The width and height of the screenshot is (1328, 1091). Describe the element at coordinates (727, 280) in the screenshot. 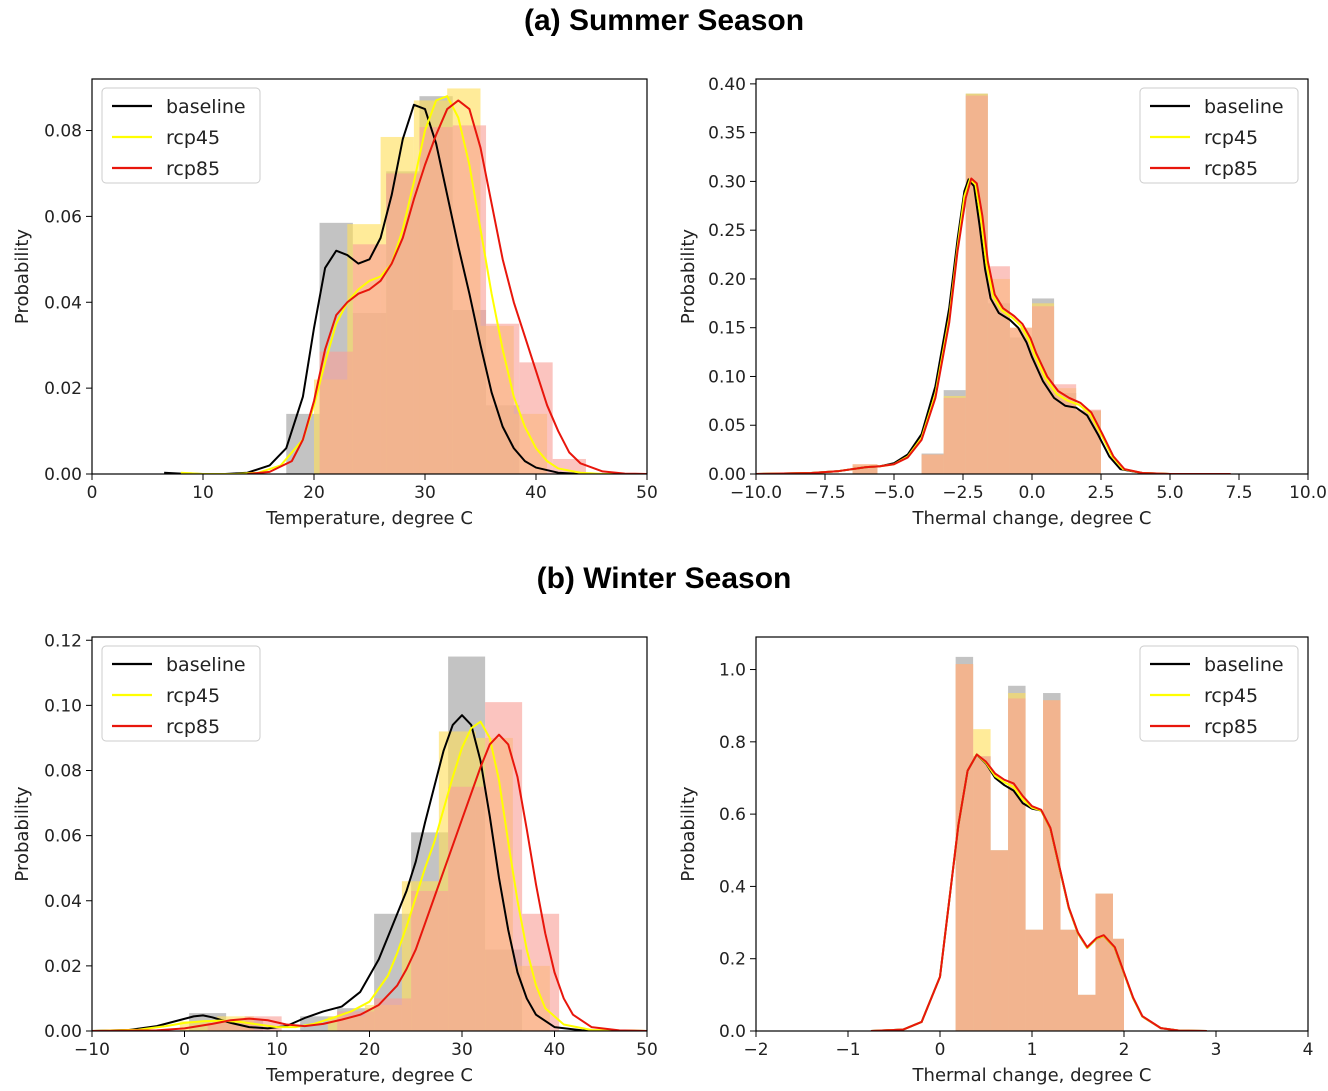

I see `summer-thermal-change-y-tick-label: 0.20` at that location.